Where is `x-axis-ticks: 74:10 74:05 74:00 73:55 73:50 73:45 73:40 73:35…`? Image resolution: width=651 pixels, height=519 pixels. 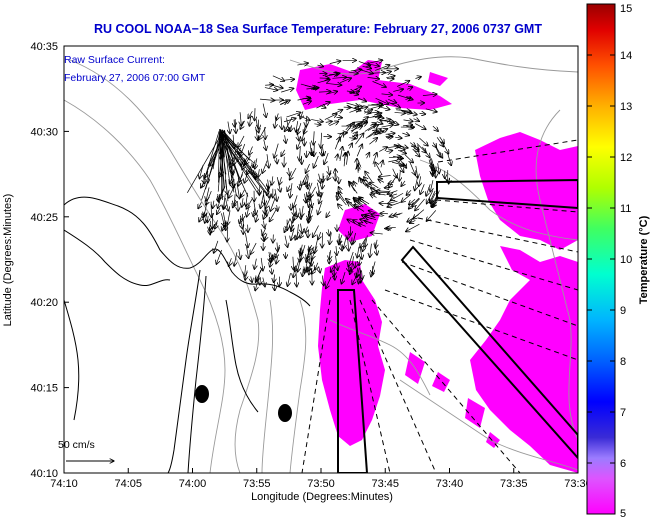
x-axis-ticks: 74:10 74:05 74:00 73:55 73:50 73:45 73:40 73:35… is located at coordinates (321, 479).